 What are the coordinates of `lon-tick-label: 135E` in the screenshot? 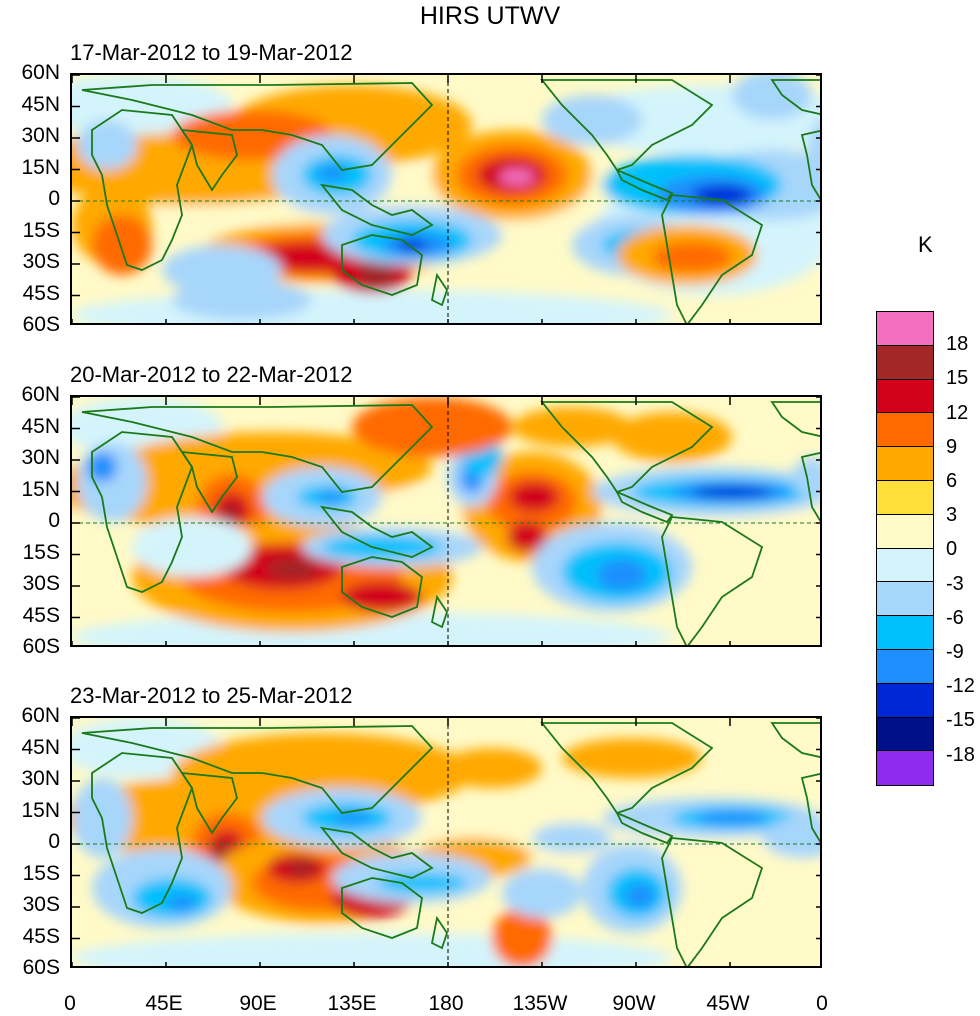 It's located at (352, 1003).